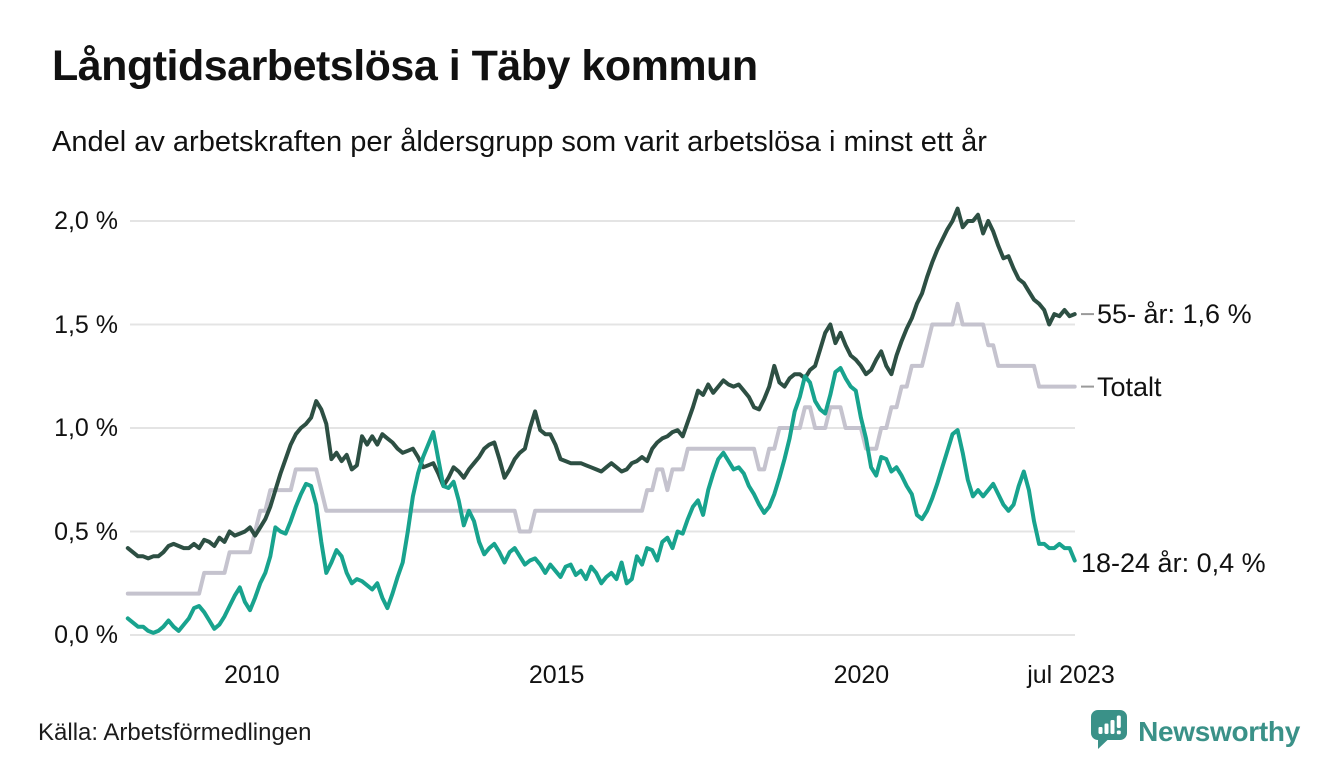 The image size is (1340, 780). Describe the element at coordinates (1174, 314) in the screenshot. I see `series-end-label-55-ar: 55- år: 1,6 %` at that location.